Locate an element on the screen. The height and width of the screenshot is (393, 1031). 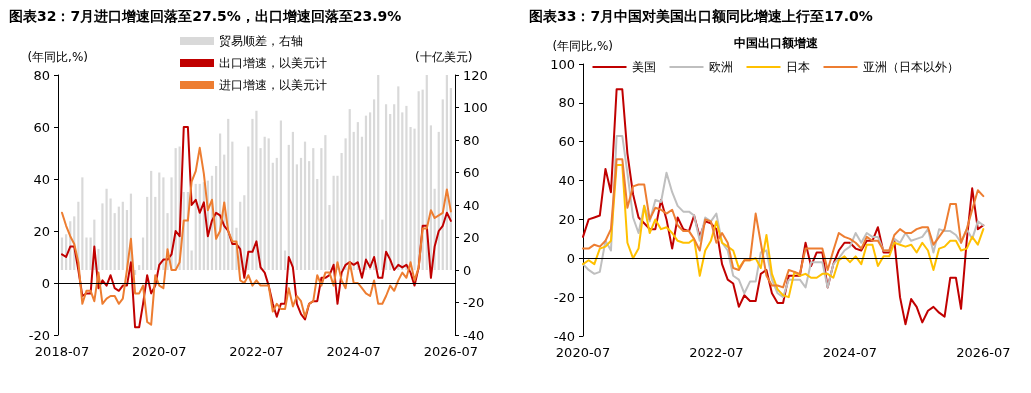
y2-tick-label: 0 is located at coordinates (467, 270).